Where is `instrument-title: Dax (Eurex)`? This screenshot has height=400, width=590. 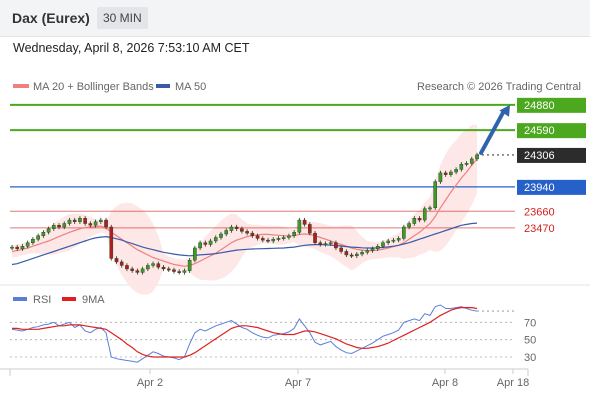
instrument-title: Dax (Eurex) is located at coordinates (51, 18).